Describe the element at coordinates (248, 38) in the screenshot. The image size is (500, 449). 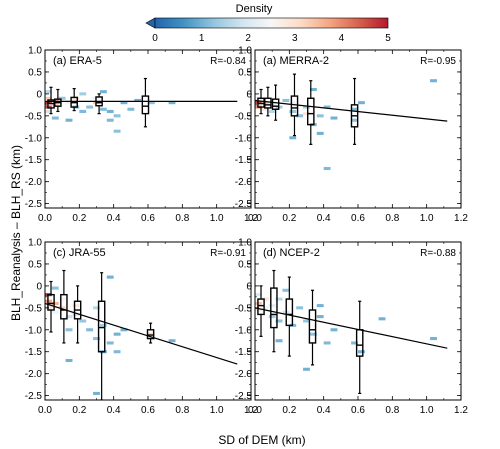
I see `colorbar-tick-label: 2` at that location.